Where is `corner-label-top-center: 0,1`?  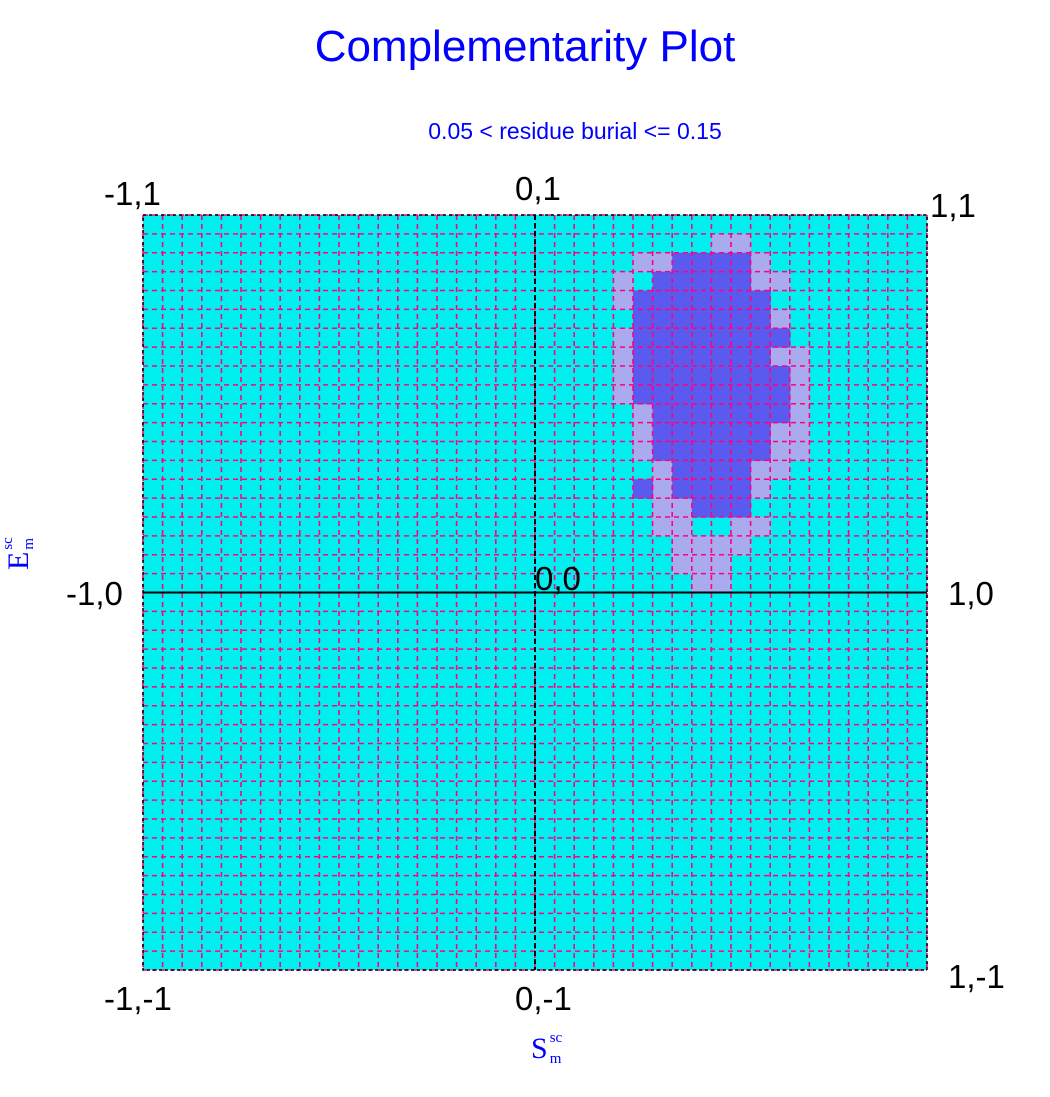 corner-label-top-center: 0,1 is located at coordinates (538, 188).